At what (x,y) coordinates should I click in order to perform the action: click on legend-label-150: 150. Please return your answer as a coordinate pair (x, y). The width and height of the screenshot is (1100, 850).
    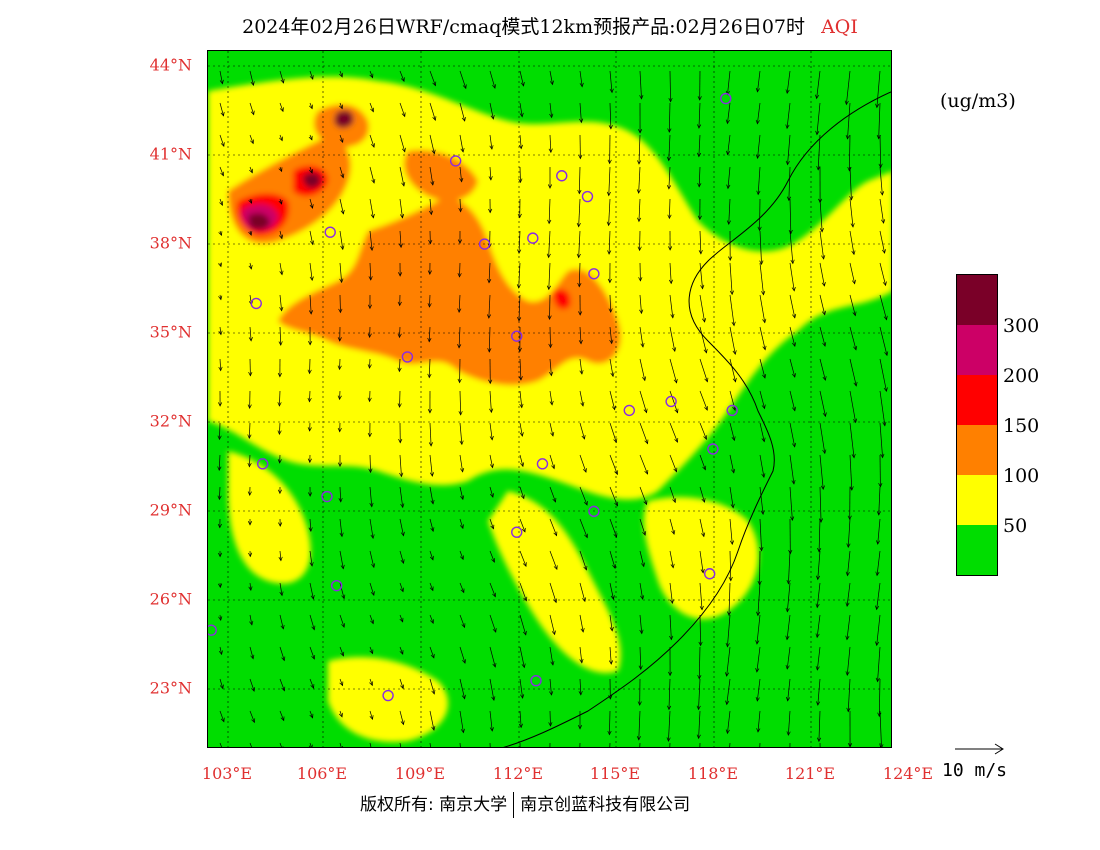
    Looking at the image, I should click on (1021, 426).